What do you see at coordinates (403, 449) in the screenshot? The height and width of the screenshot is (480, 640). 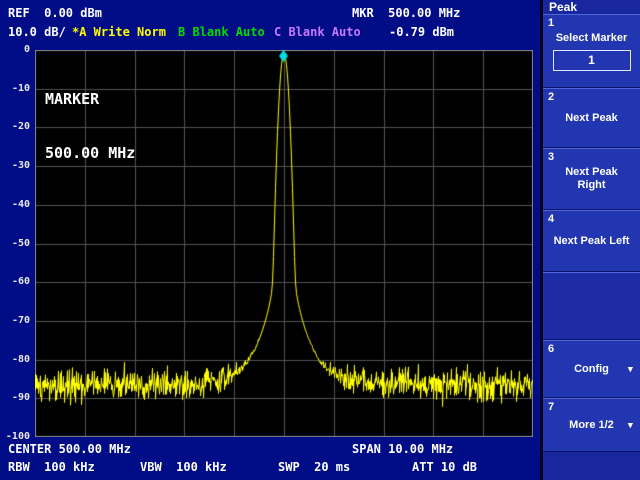 I see `span-readout: SPAN 10.00 MHz` at bounding box center [403, 449].